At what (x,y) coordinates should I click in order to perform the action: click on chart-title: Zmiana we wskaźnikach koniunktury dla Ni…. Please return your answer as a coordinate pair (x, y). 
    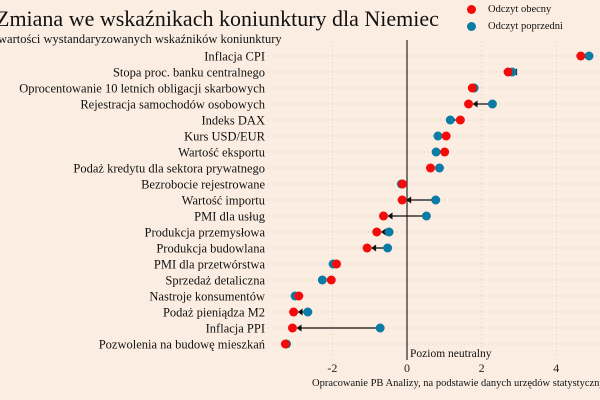
    Looking at the image, I should click on (219, 18).